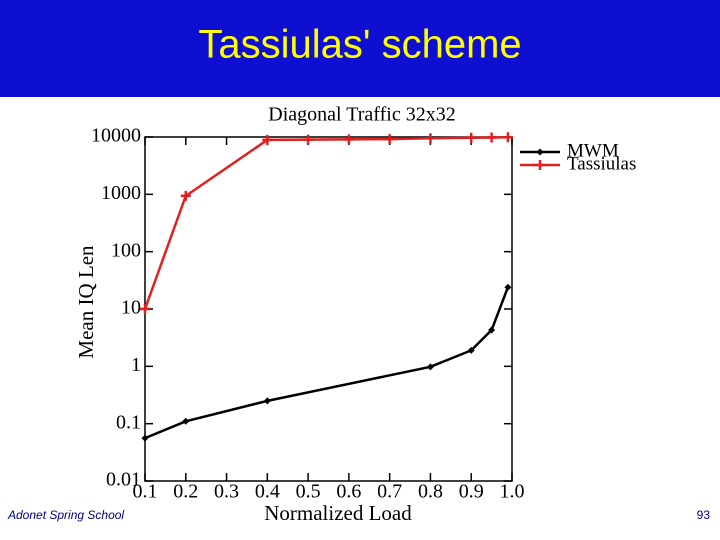 Image resolution: width=720 pixels, height=540 pixels. What do you see at coordinates (185, 492) in the screenshot?
I see `x-tick-label: 0.2` at bounding box center [185, 492].